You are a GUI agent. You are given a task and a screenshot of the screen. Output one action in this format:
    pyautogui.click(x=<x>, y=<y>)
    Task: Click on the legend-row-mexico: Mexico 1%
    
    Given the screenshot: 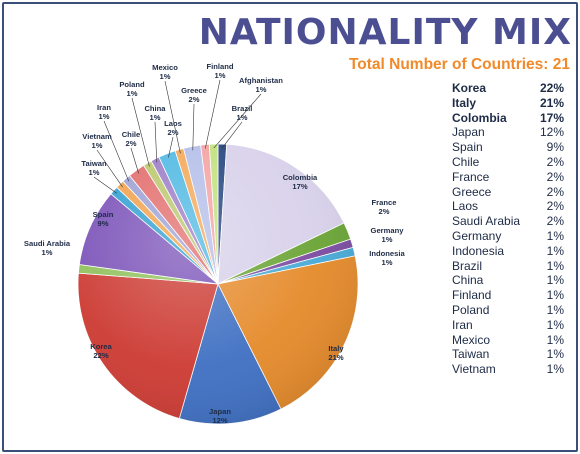 What is the action you would take?
    pyautogui.click(x=508, y=340)
    